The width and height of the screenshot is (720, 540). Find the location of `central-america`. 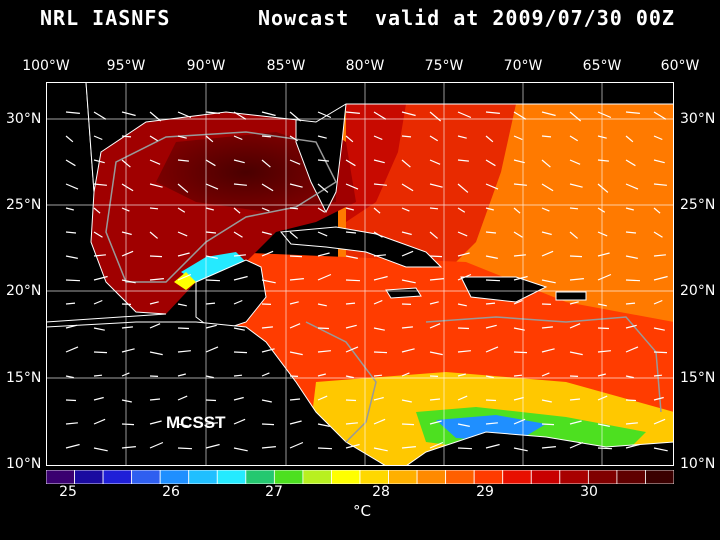

central-america is located at coordinates (216, 393).